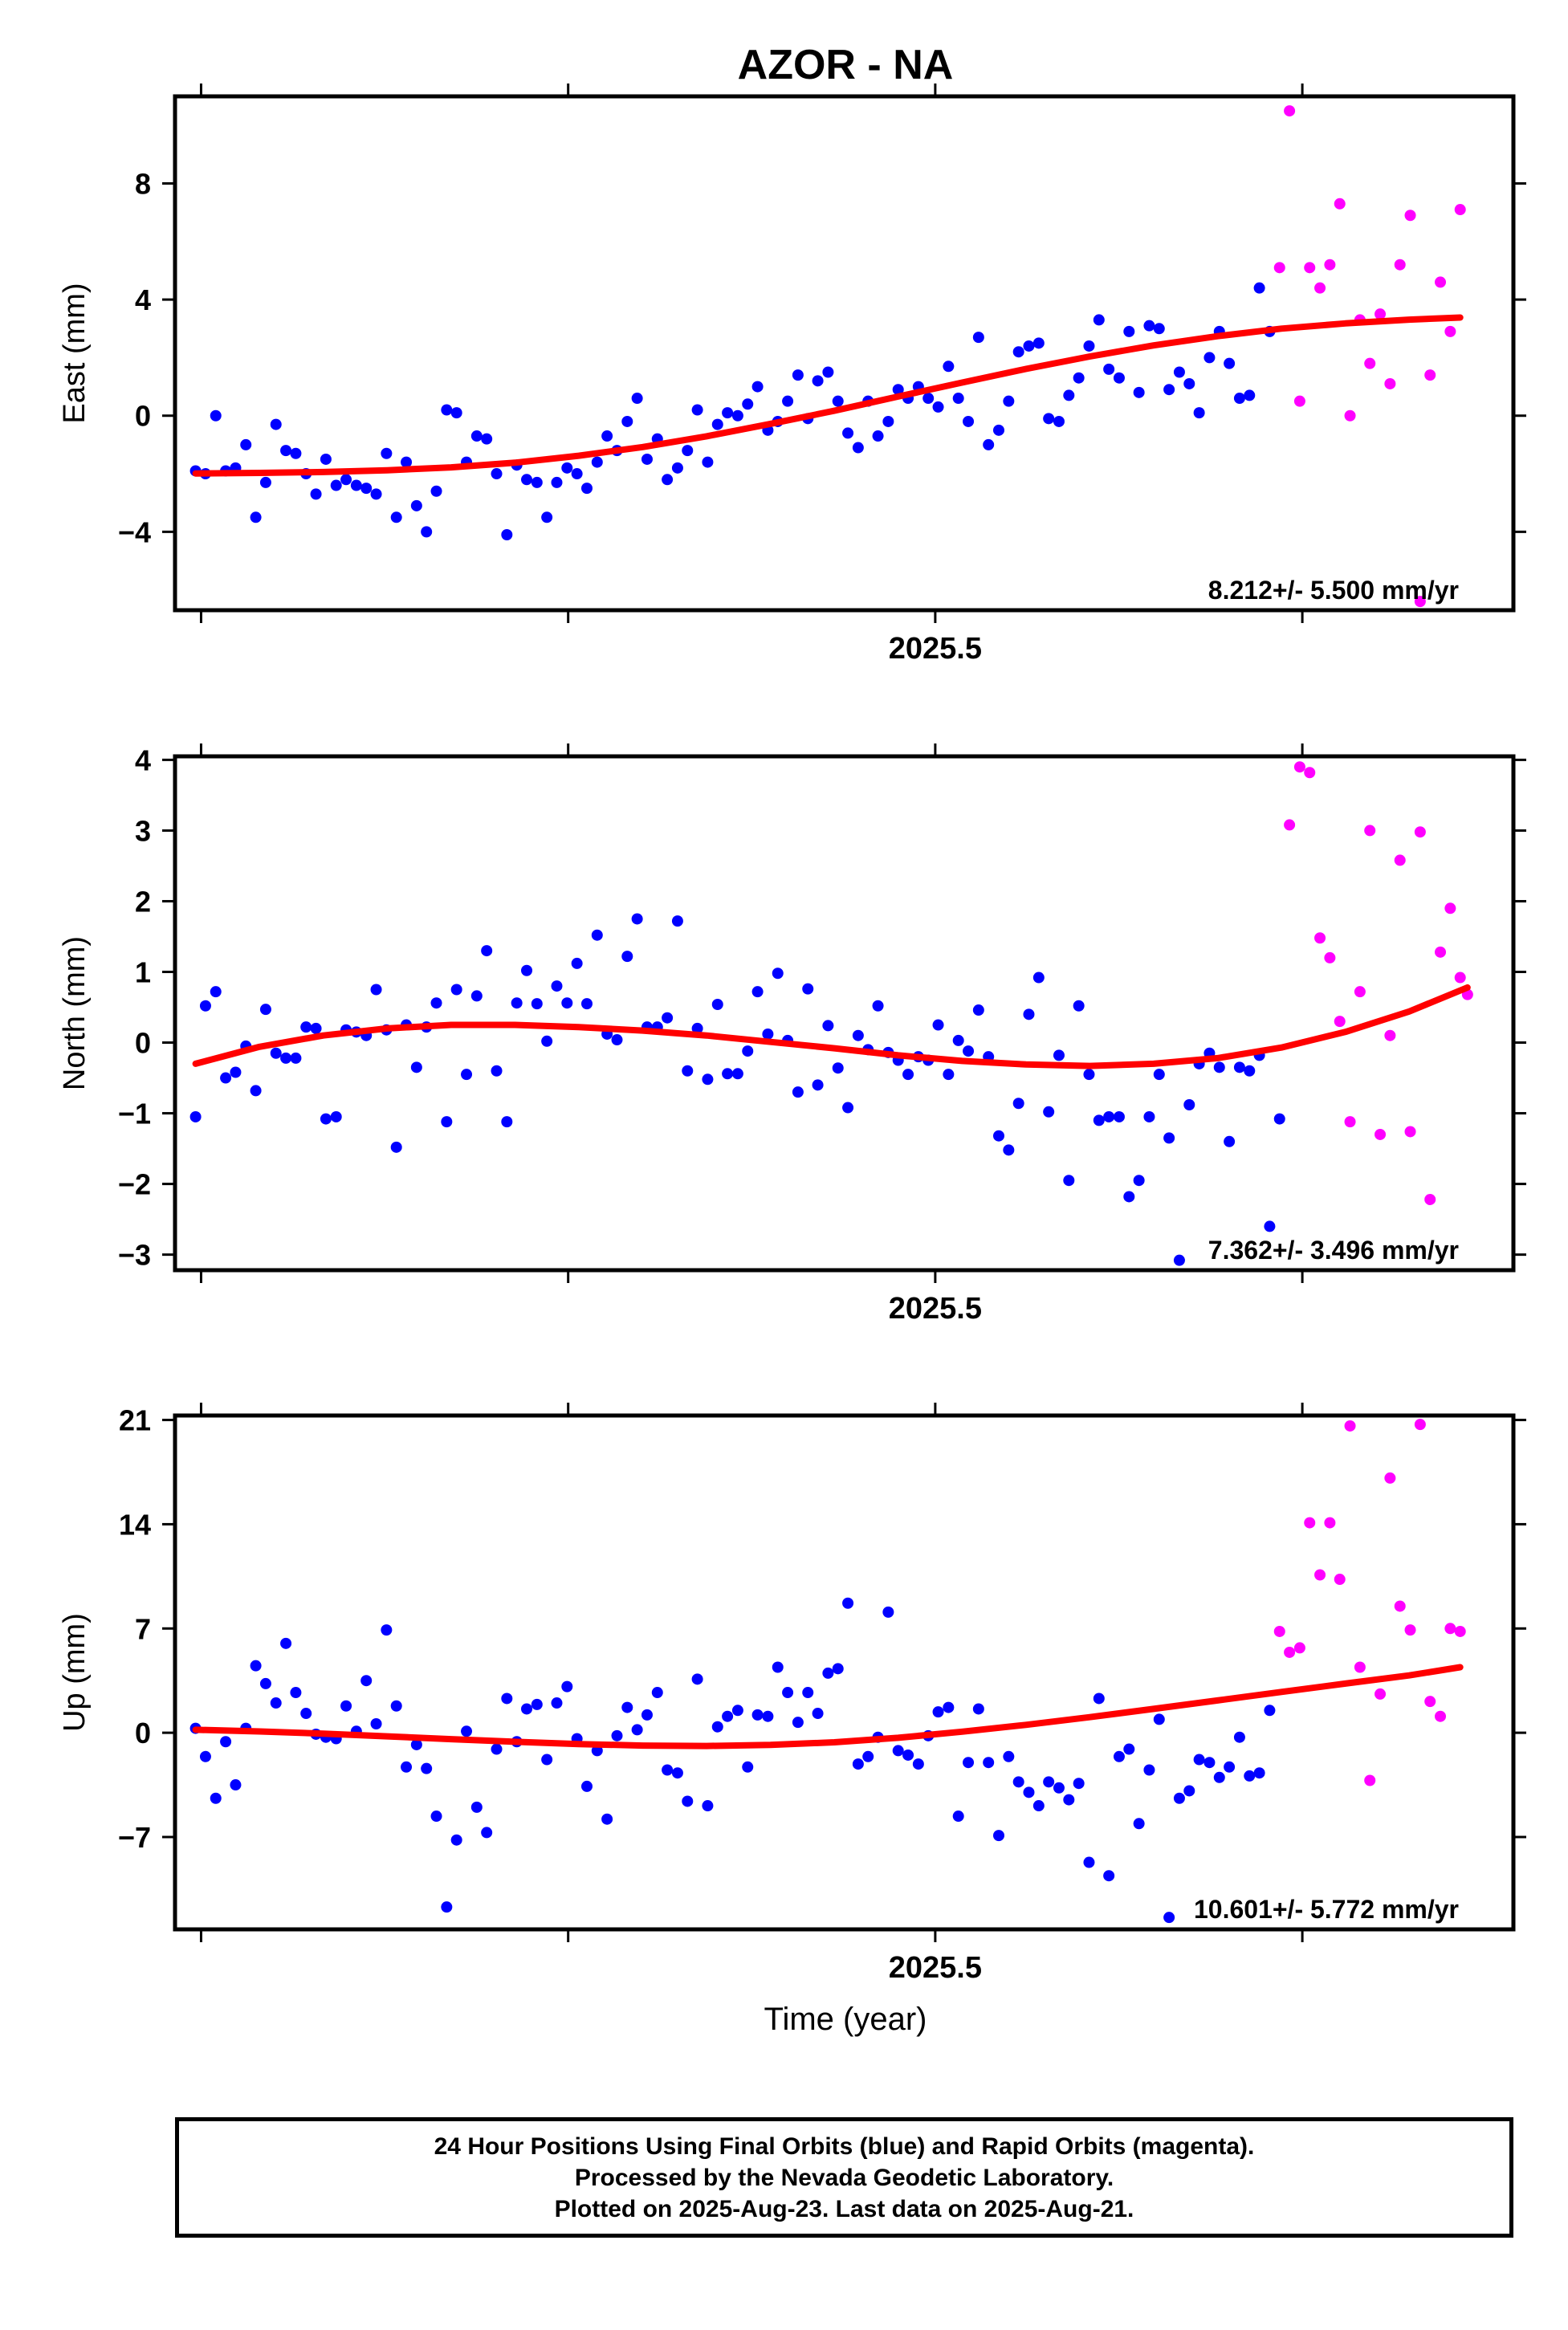 The width and height of the screenshot is (1568, 2330). What do you see at coordinates (75, 1013) in the screenshot?
I see `y-axis-label: North (mm)` at bounding box center [75, 1013].